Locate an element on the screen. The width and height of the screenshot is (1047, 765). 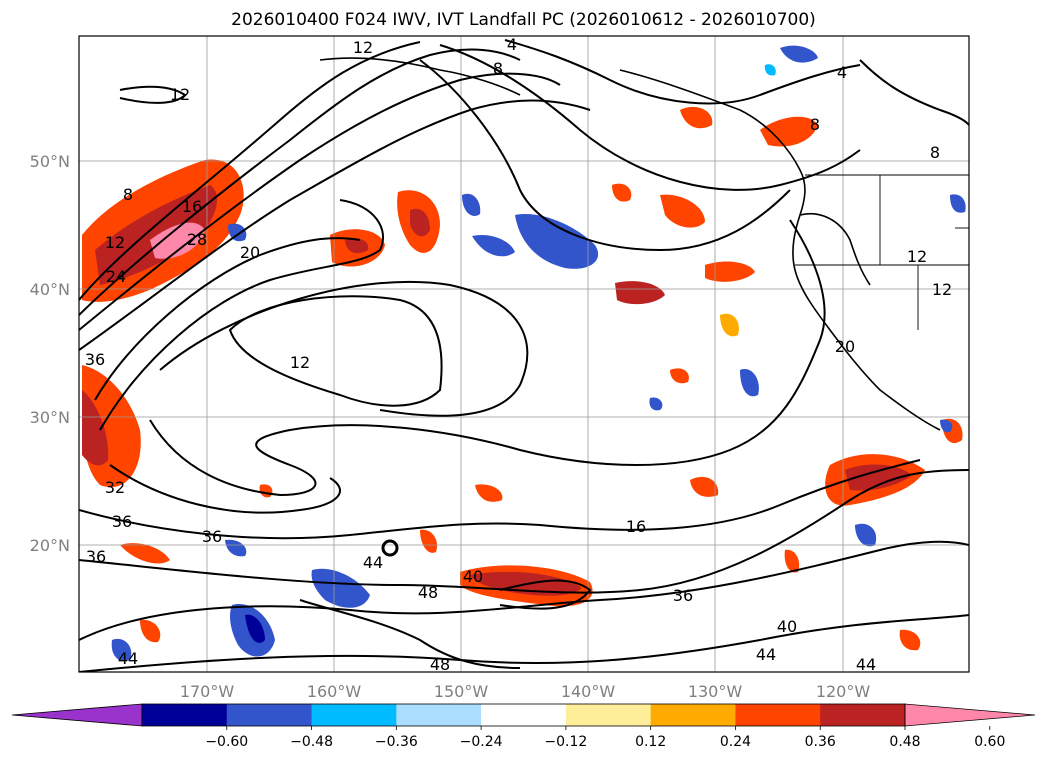
colorbar-label: 0.36 is located at coordinates (820, 742).